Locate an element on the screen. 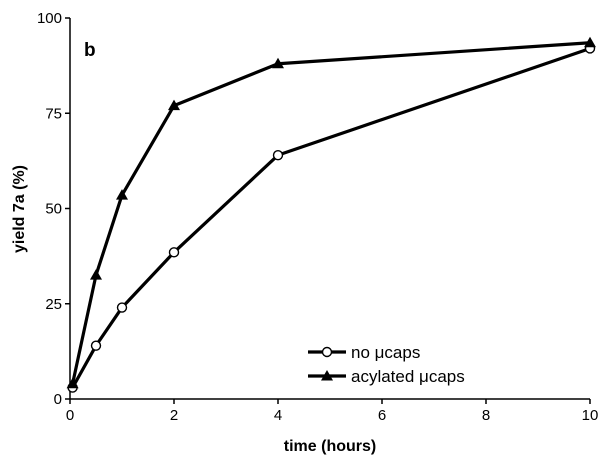 Image resolution: width=600 pixels, height=457 pixels. x-tick-label: 8 is located at coordinates (486, 415).